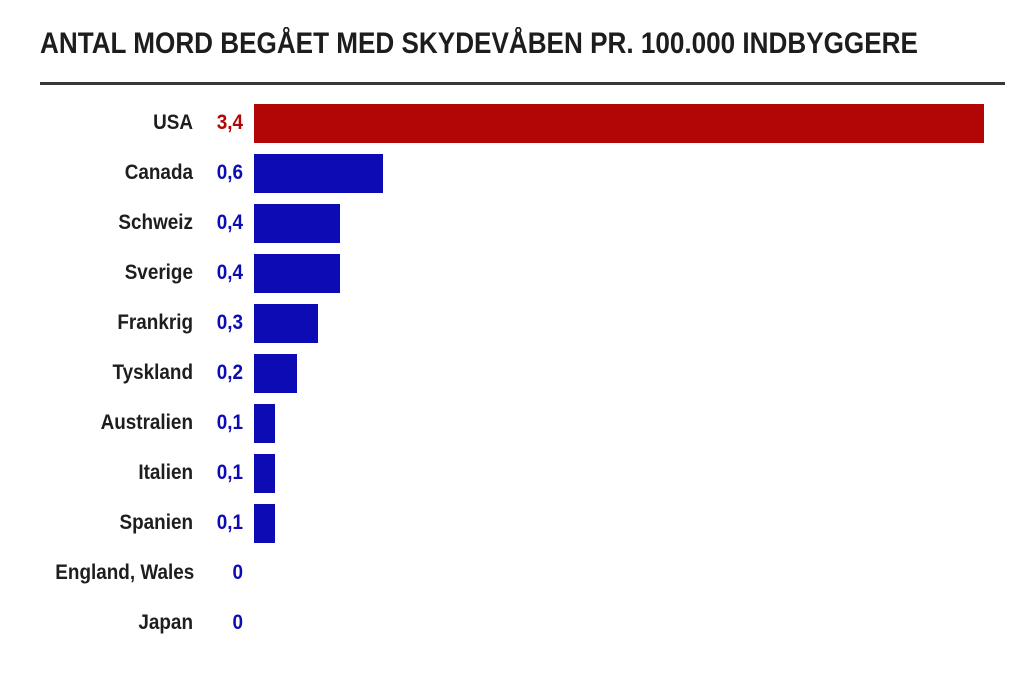  I want to click on chart-row: England, Wales 0, so click(532, 573).